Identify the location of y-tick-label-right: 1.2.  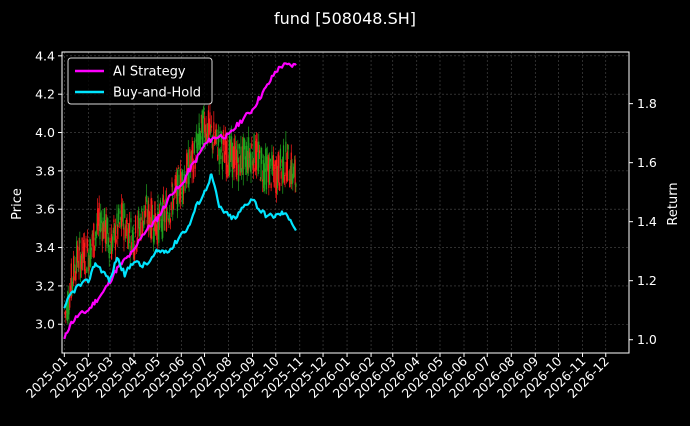
(647, 280).